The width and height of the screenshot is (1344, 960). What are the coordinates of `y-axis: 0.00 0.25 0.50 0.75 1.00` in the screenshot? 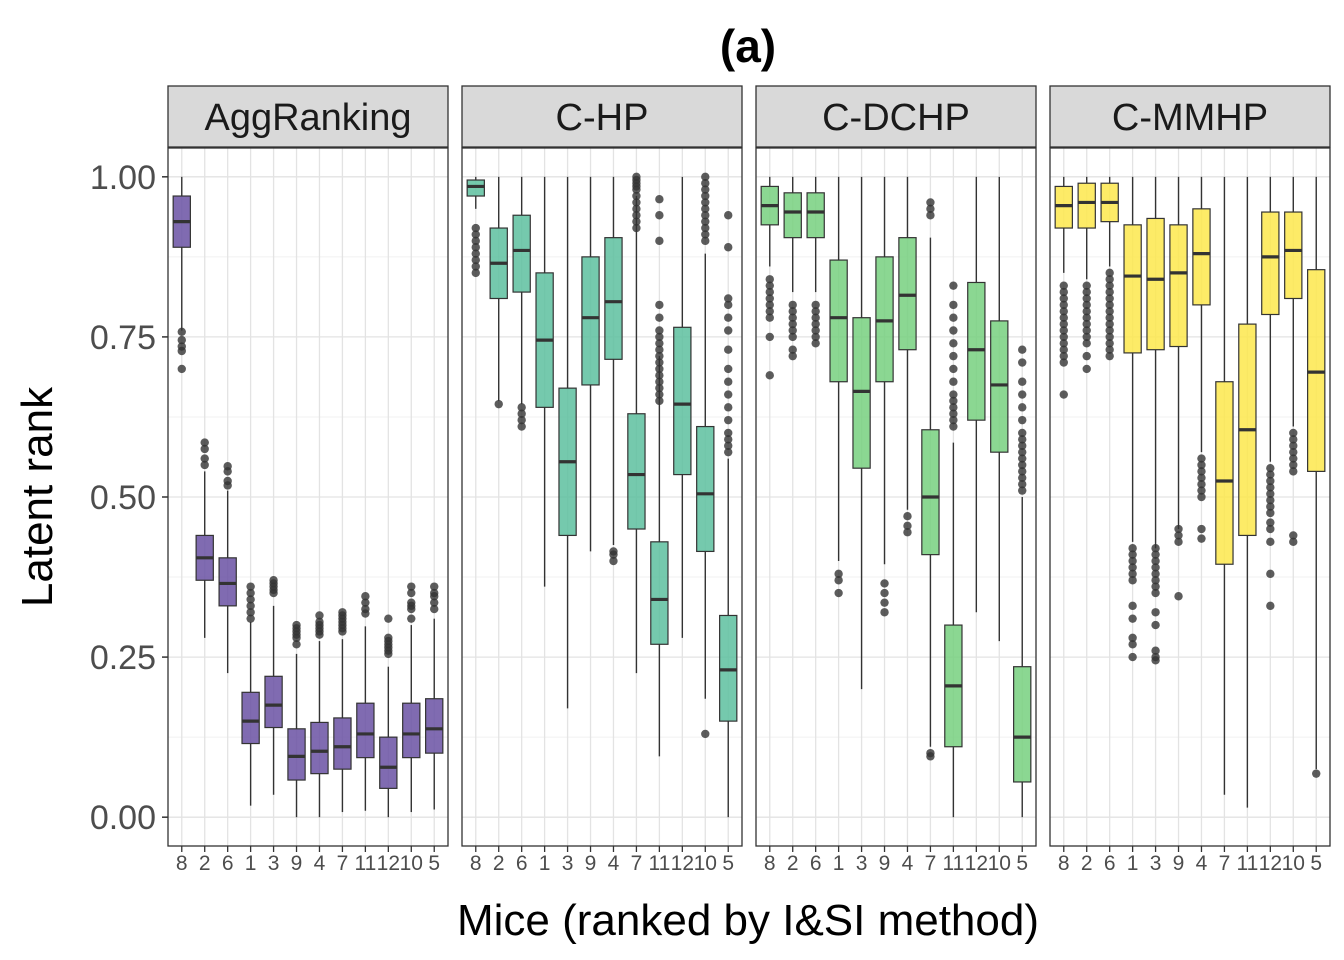 It's located at (129, 498).